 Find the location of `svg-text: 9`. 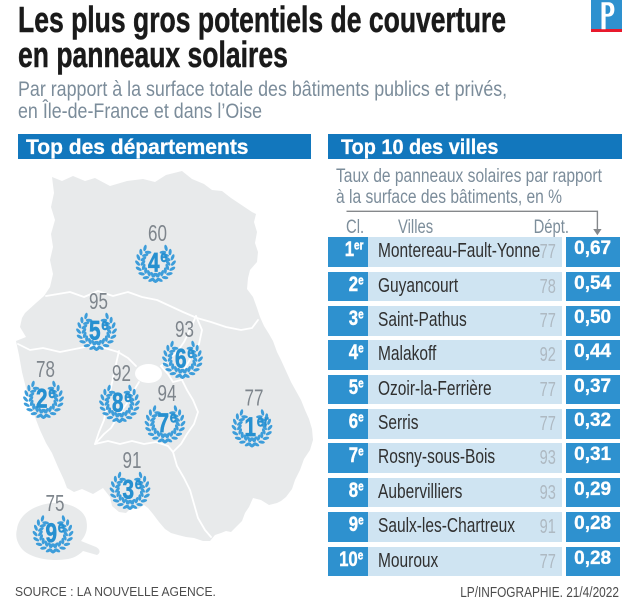

svg-text: 9 is located at coordinates (50, 534).